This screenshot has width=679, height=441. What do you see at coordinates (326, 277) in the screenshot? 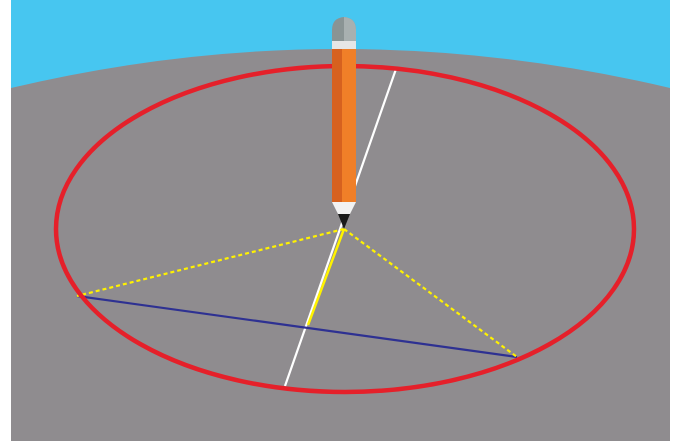
I see `radius-solid` at bounding box center [326, 277].